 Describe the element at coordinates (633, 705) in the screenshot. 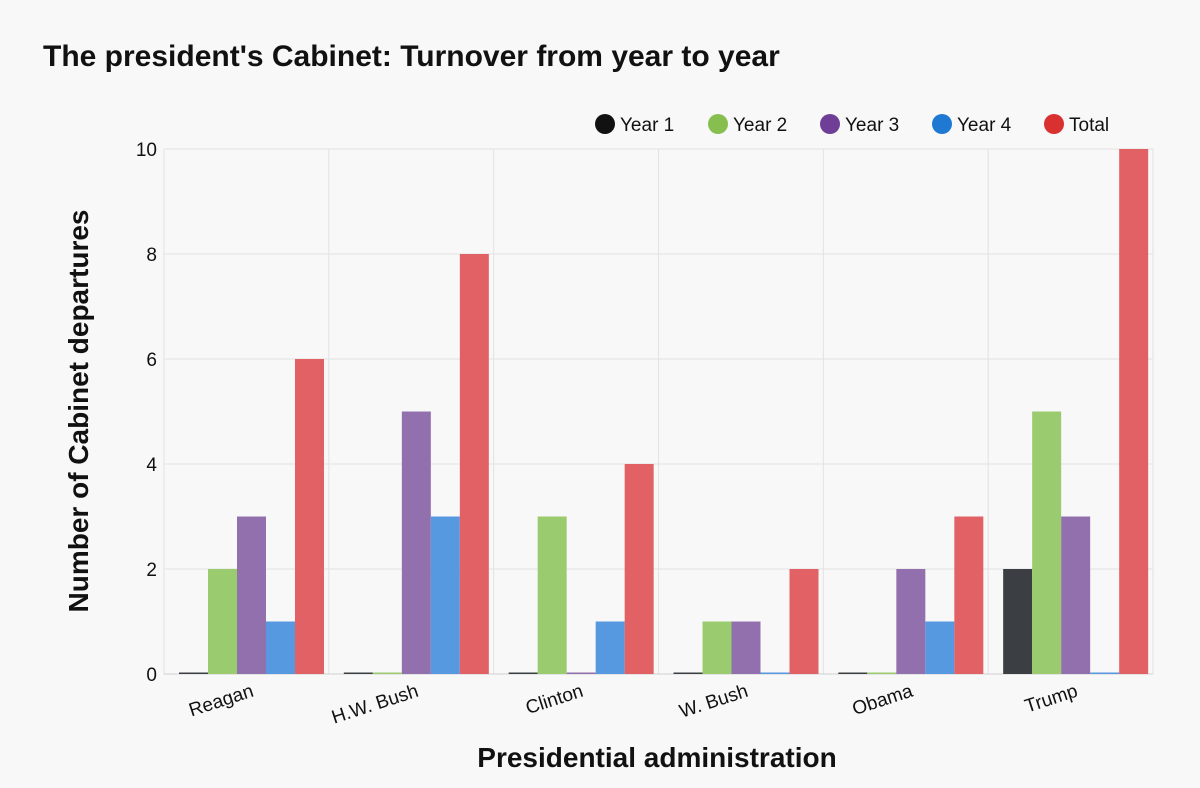

I see `x-axis-categories: Reagan H.W. Bush Clinton W. Bush Obama Trump` at that location.